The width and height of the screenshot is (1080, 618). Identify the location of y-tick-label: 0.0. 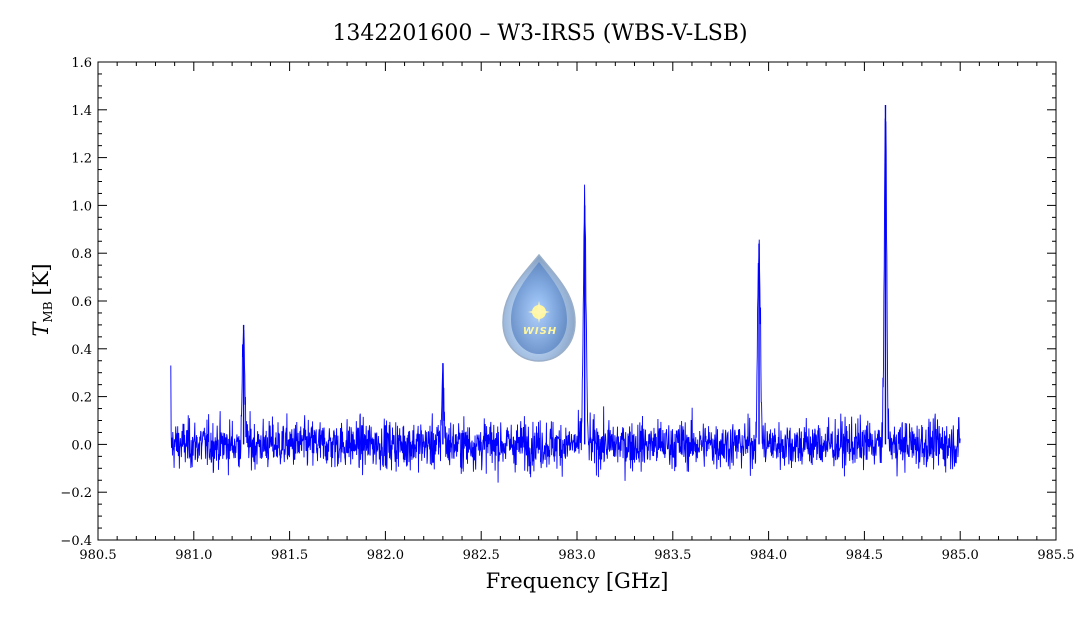
(81, 445).